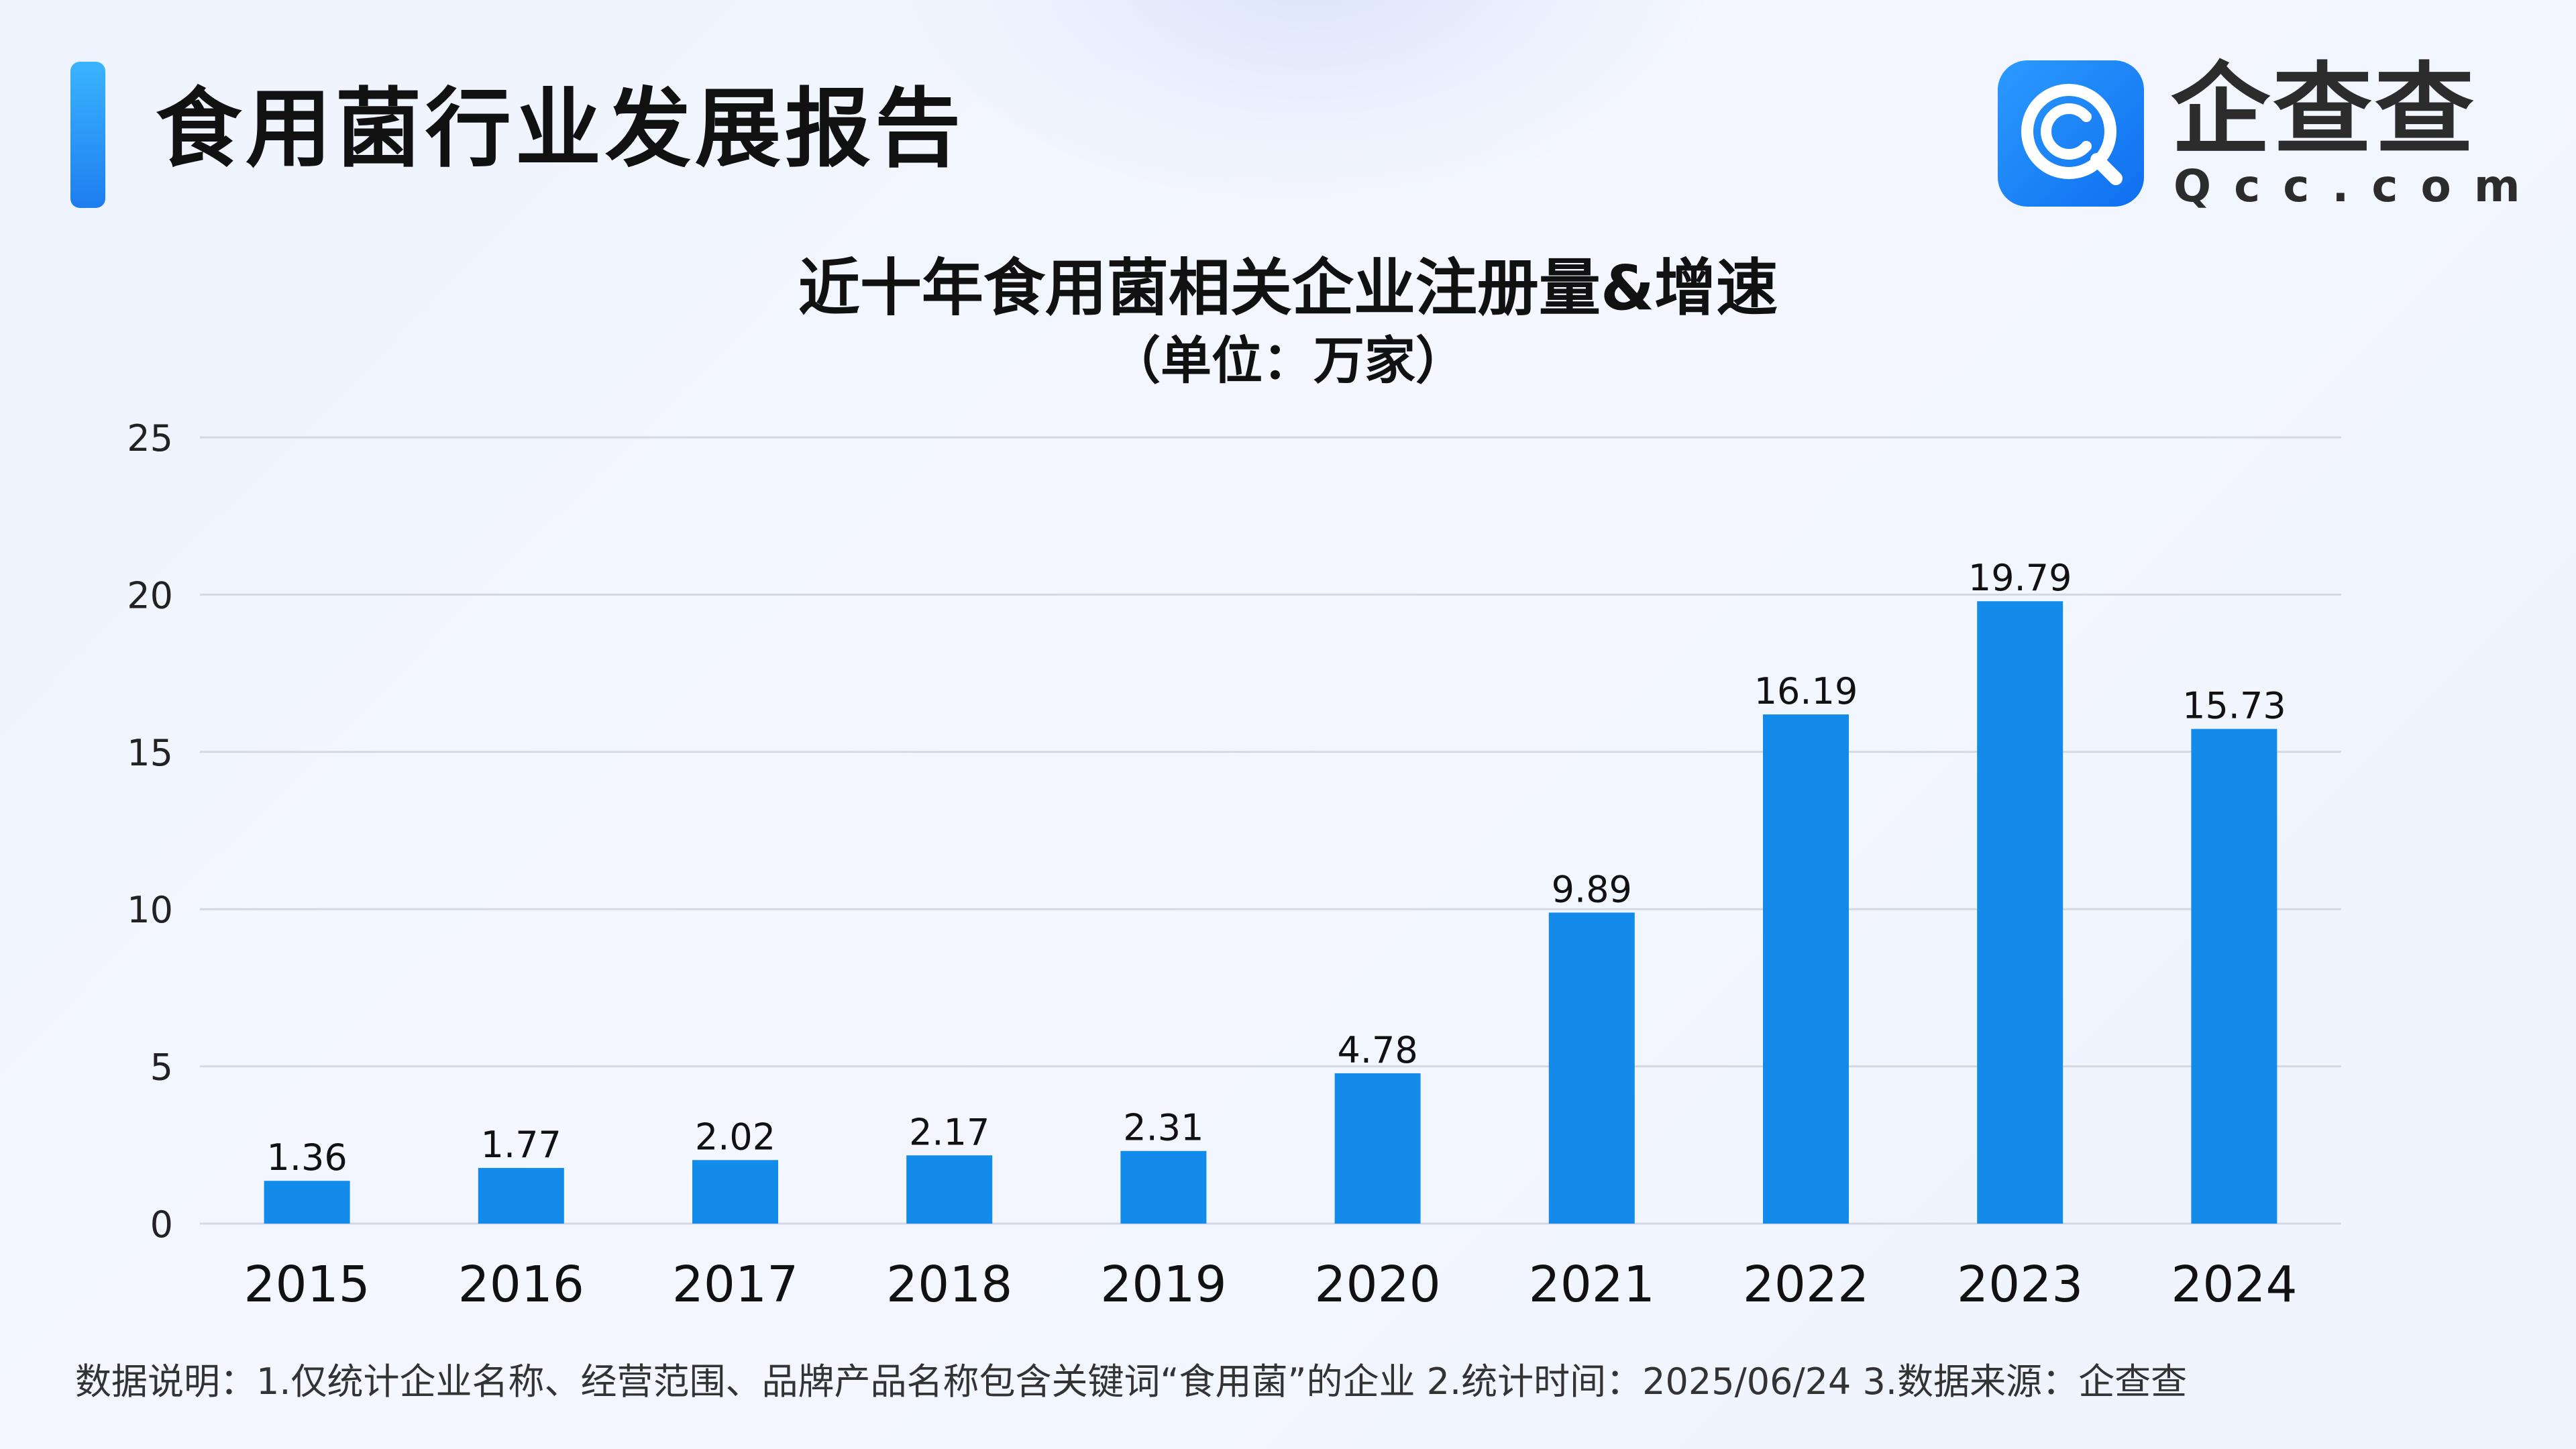 Image resolution: width=2576 pixels, height=1449 pixels. I want to click on x-tick-label: 2023, so click(2020, 1284).